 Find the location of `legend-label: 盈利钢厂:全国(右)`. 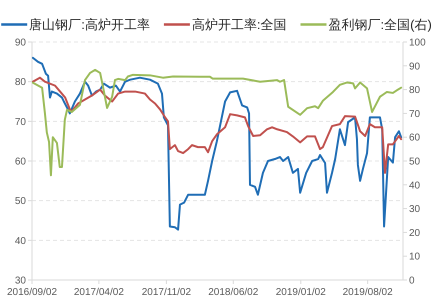

legend-label: 盈利钢厂:全国(右) is located at coordinates (380, 24).